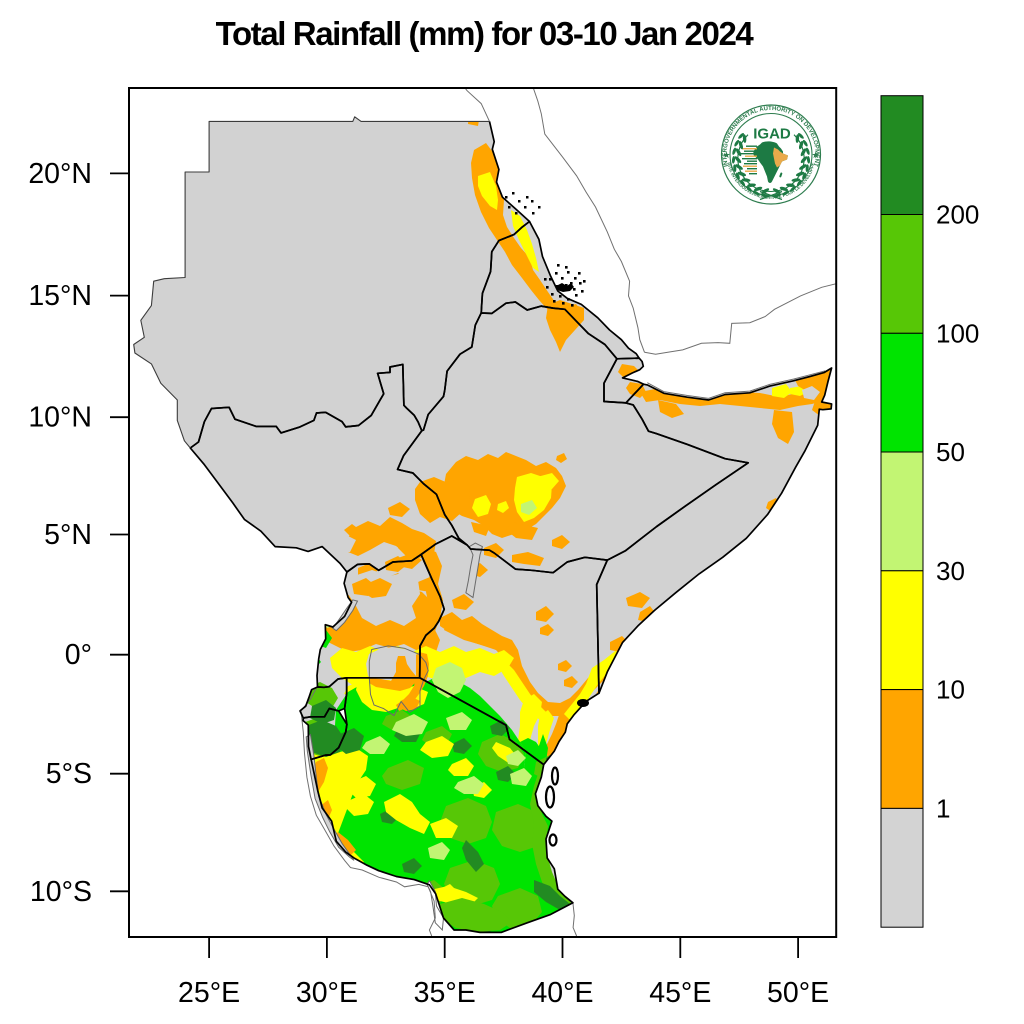 The height and width of the screenshot is (1024, 1024). Describe the element at coordinates (950, 571) in the screenshot. I see `svg-text: 30` at that location.